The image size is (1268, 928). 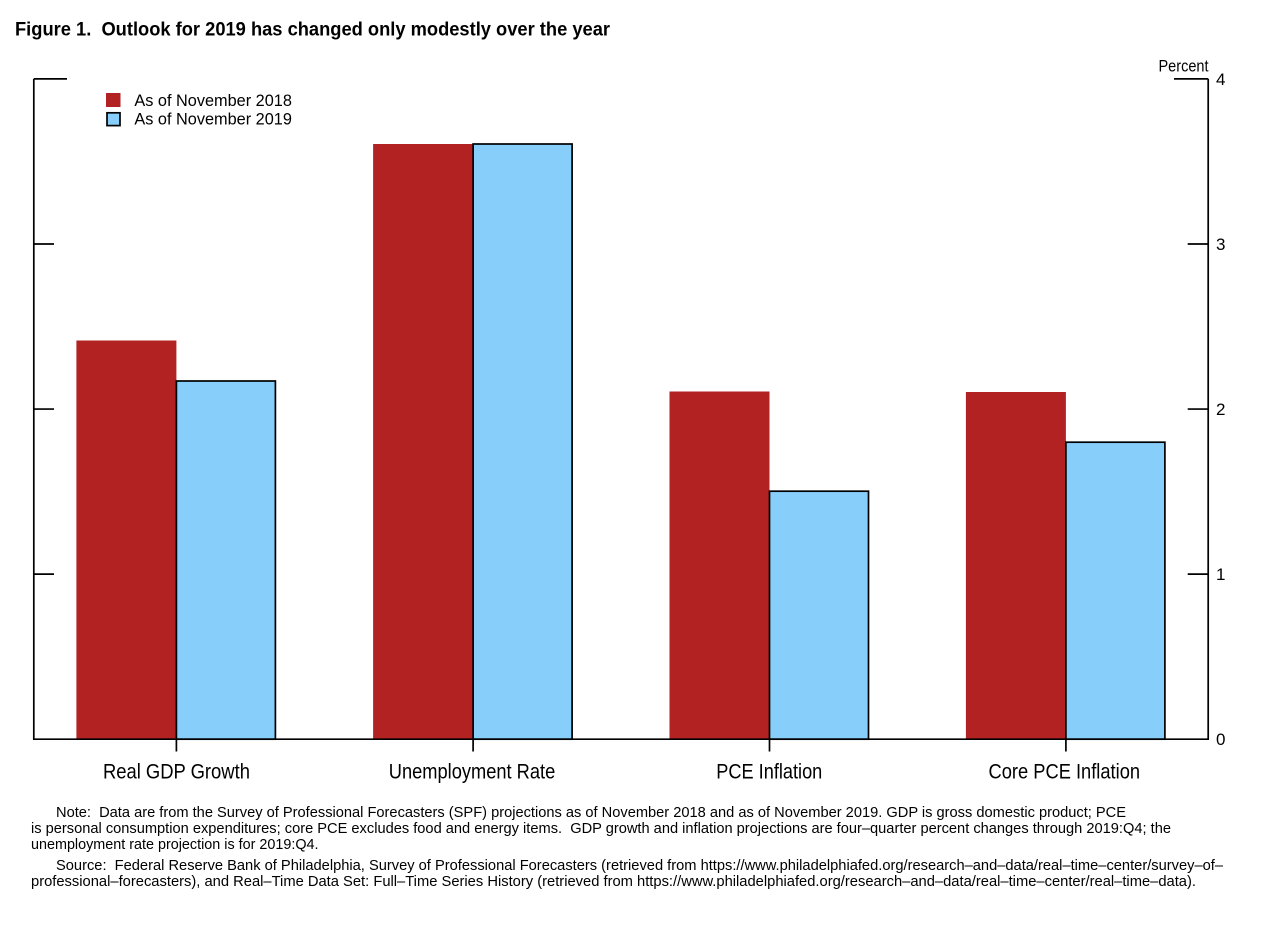 I want to click on svg-text: 4, so click(x=1220, y=79).